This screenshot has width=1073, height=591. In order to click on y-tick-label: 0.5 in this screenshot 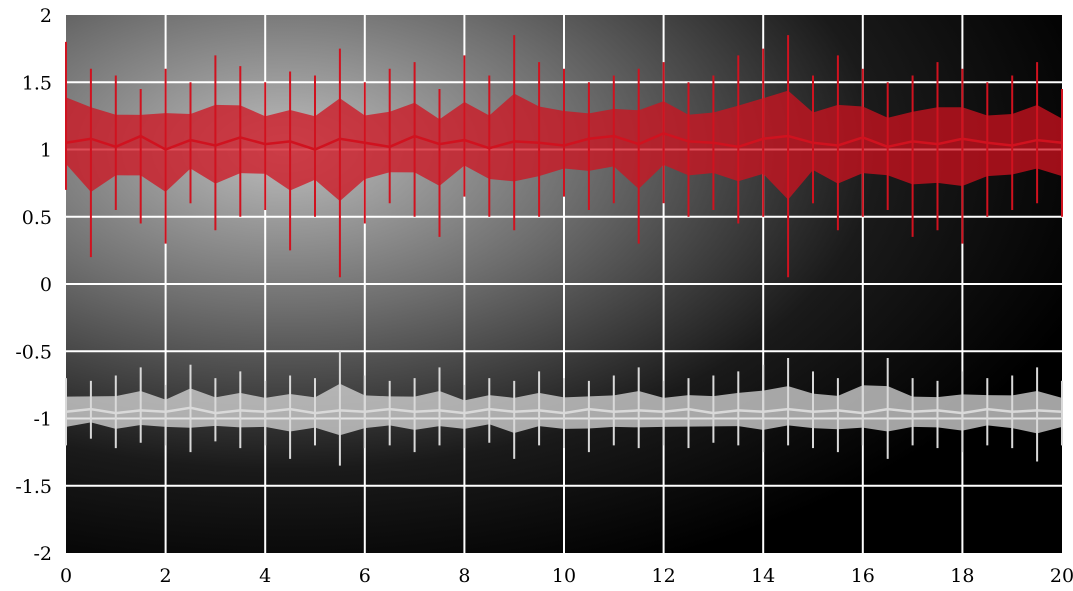, I will do `click(37, 218)`.